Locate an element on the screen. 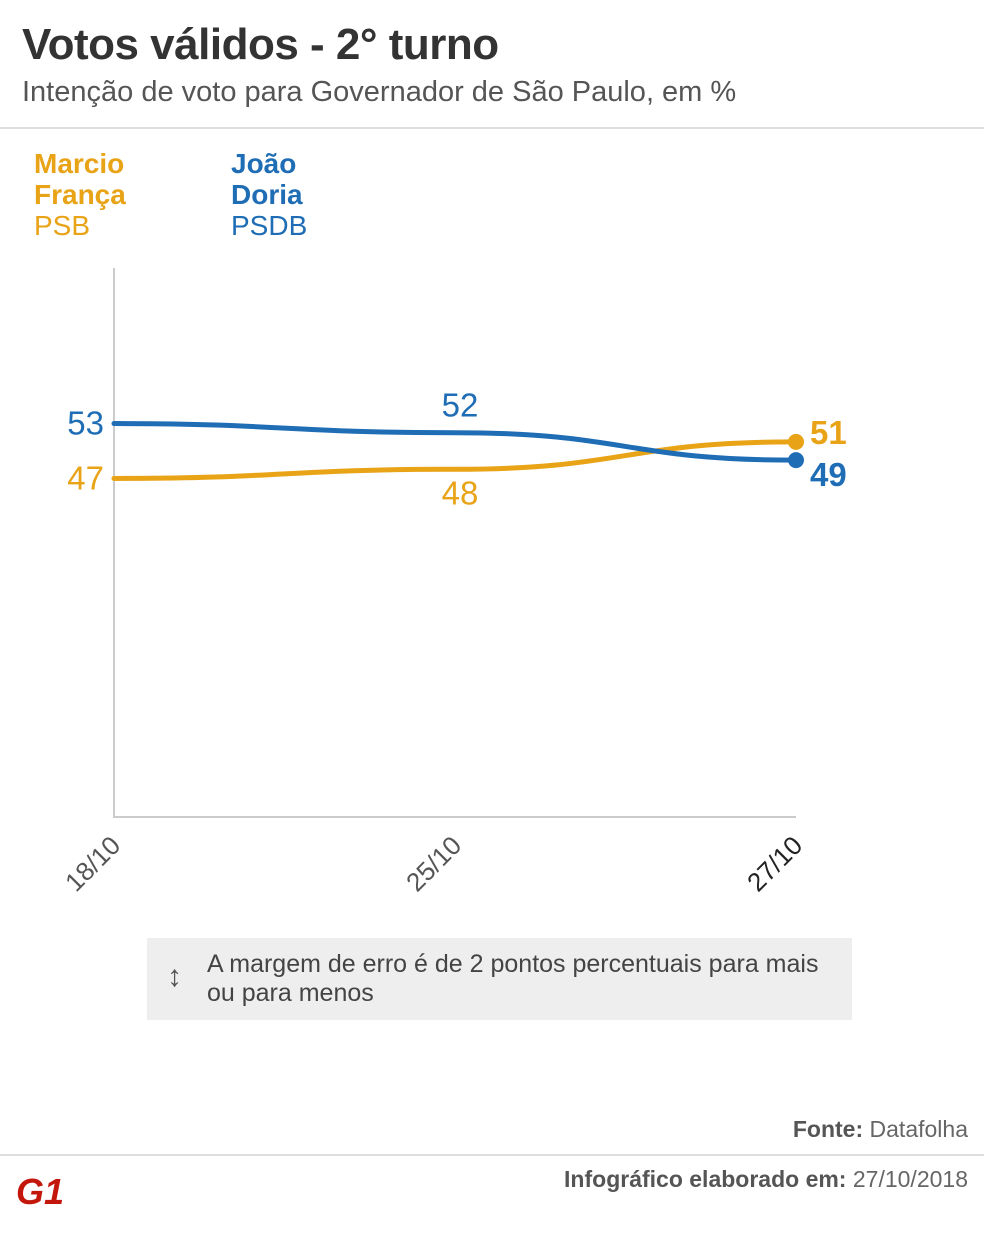  legend-name-line2: França is located at coordinates (80, 194).